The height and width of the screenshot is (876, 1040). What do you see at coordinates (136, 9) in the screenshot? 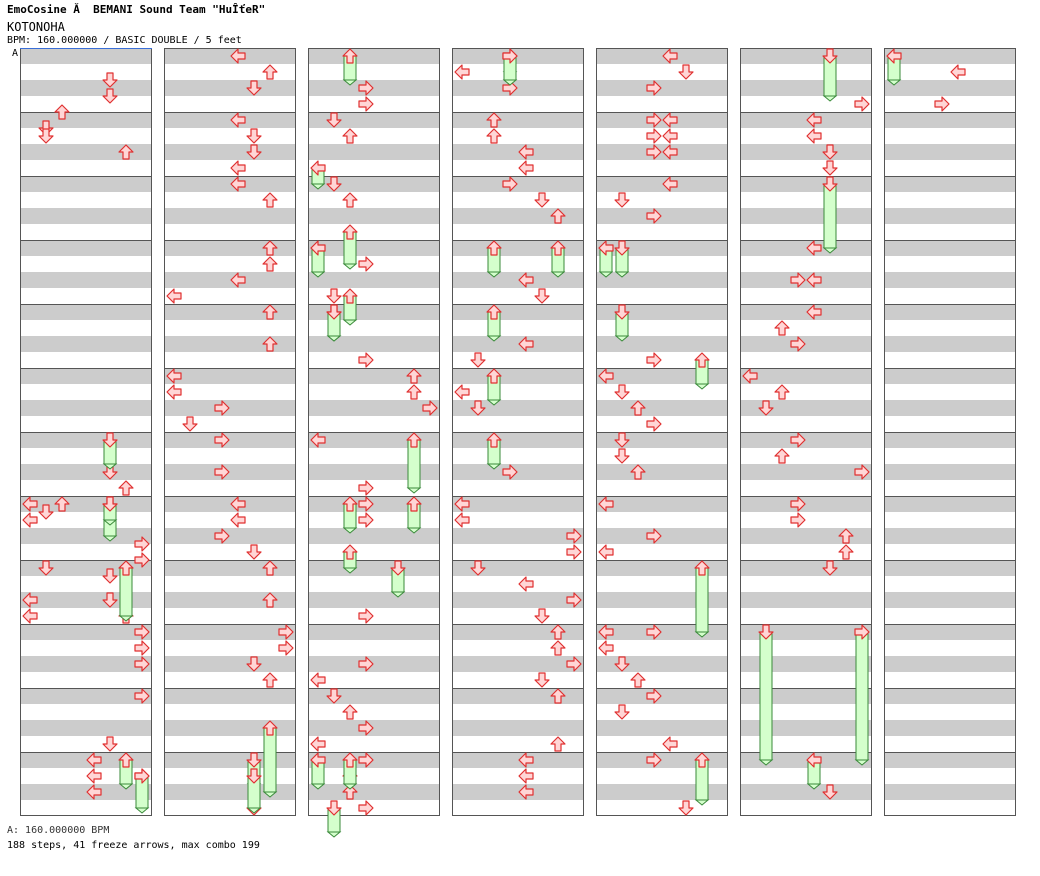
I see `song-title: EmoCosine Ă BEMANI Sound Team "HuÎťeR"` at bounding box center [136, 9].